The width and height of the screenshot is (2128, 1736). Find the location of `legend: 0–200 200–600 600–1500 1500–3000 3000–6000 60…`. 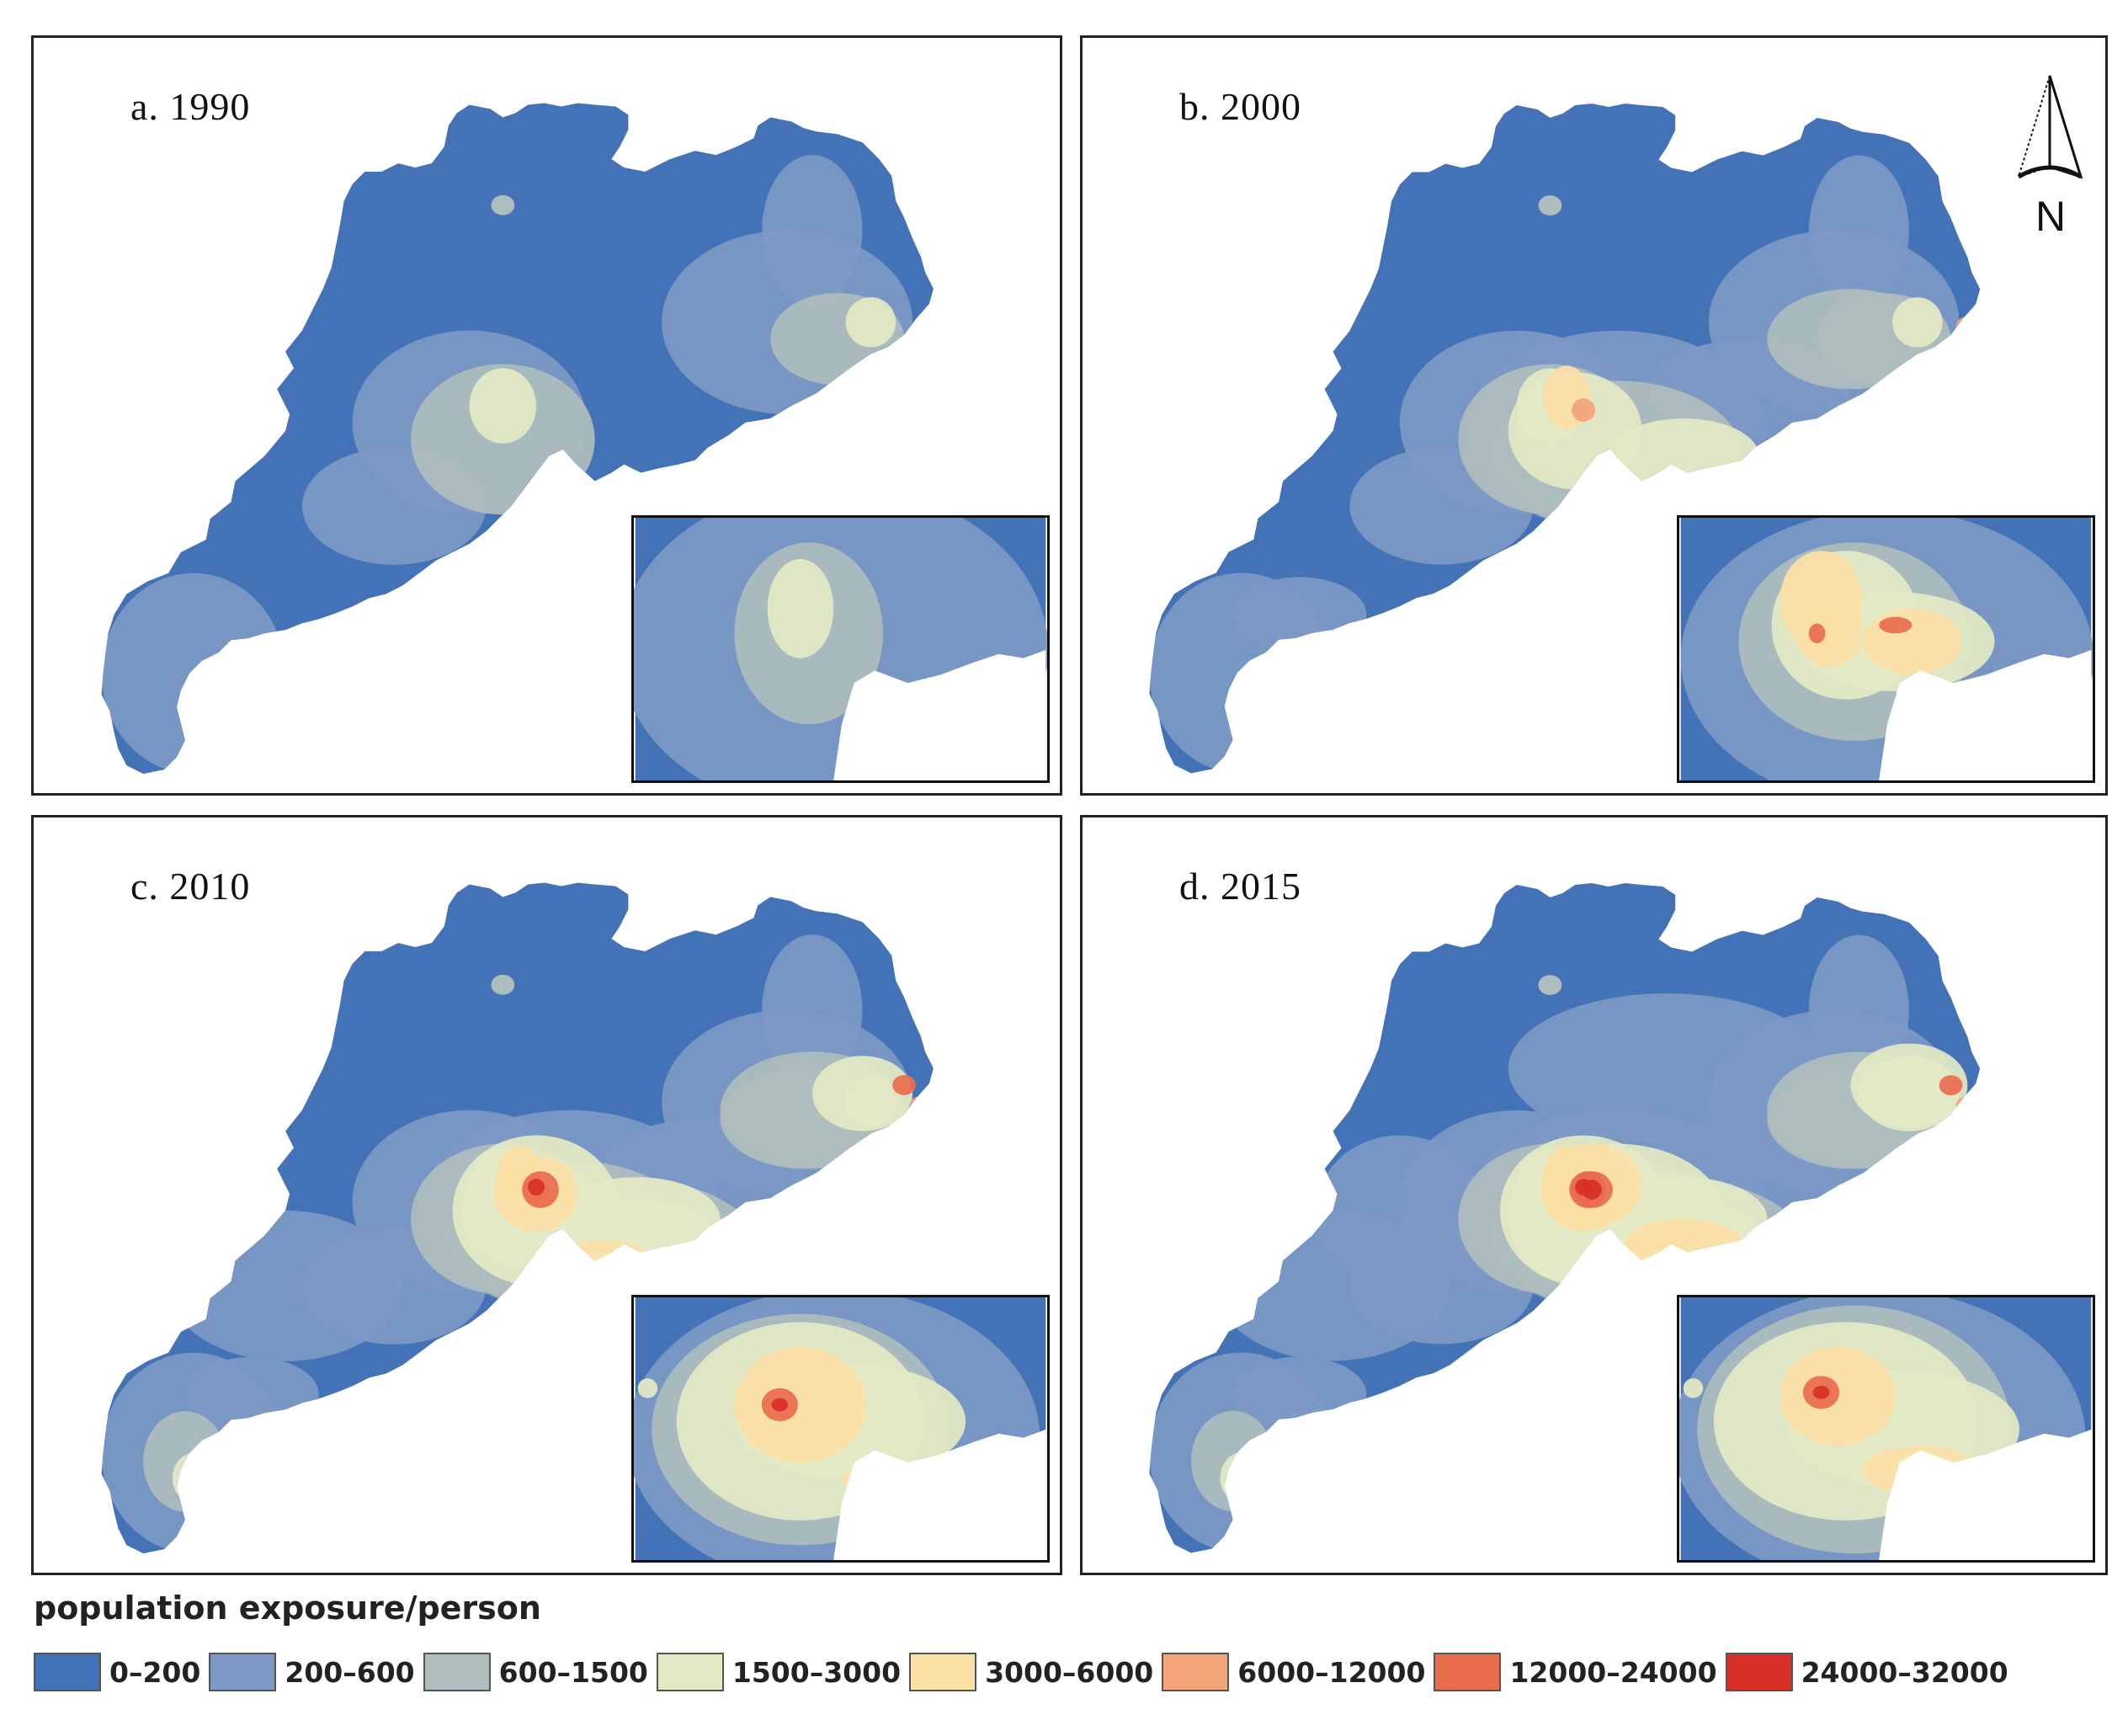

legend: 0–200 200–600 600–1500 1500–3000 3000–6000 60… is located at coordinates (1025, 1672).